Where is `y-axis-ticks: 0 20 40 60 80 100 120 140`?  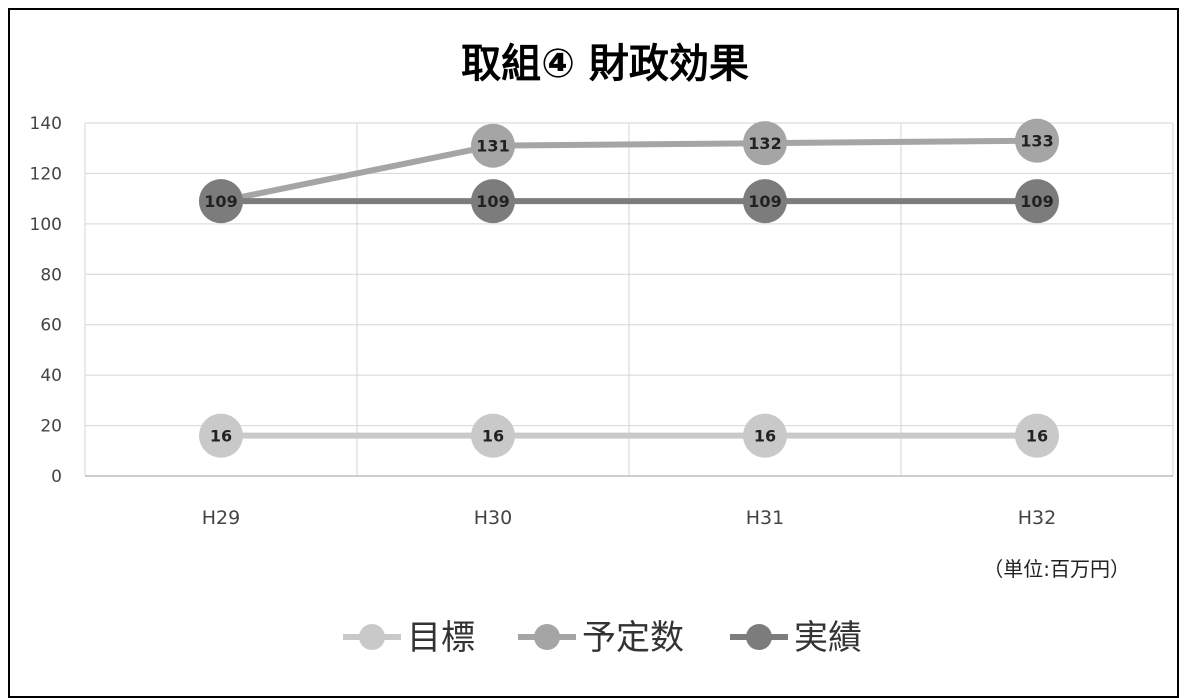
y-axis-ticks: 0 20 40 60 80 100 120 140 is located at coordinates (46, 300).